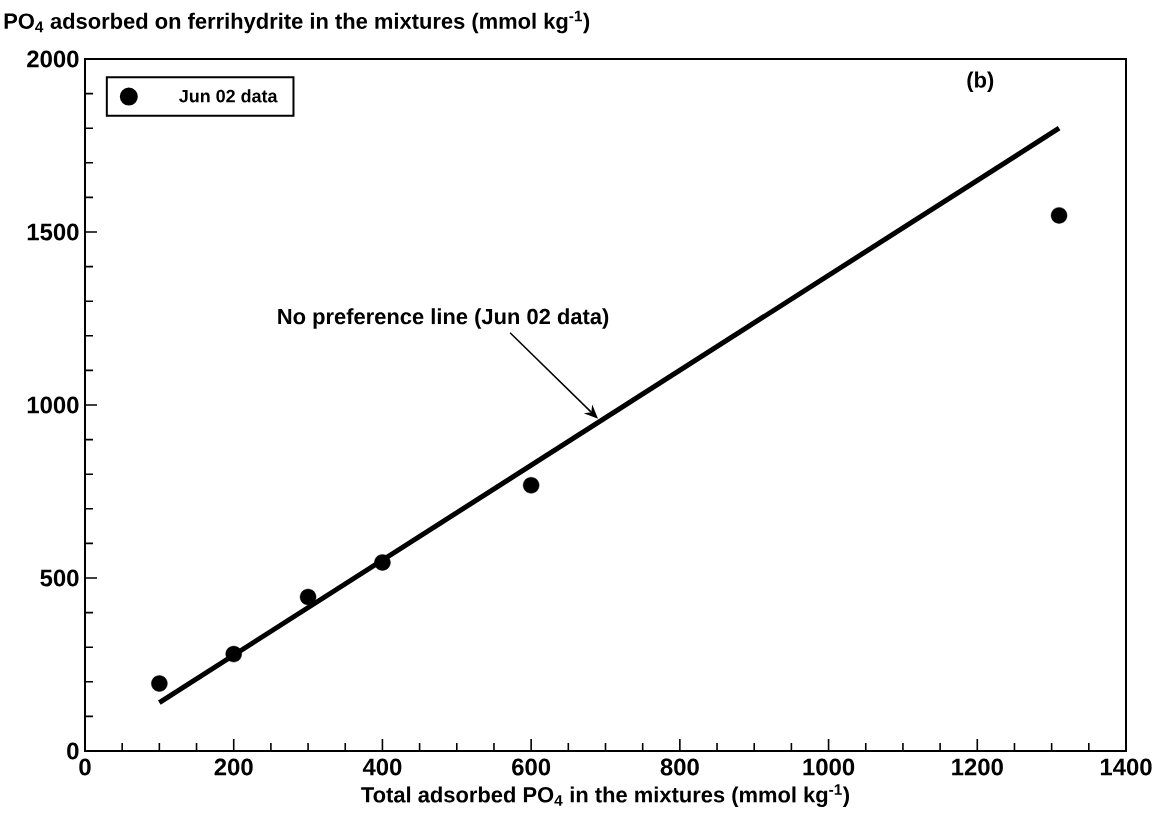 The width and height of the screenshot is (1156, 838). What do you see at coordinates (73, 751) in the screenshot?
I see `y-tick-label: 0` at bounding box center [73, 751].